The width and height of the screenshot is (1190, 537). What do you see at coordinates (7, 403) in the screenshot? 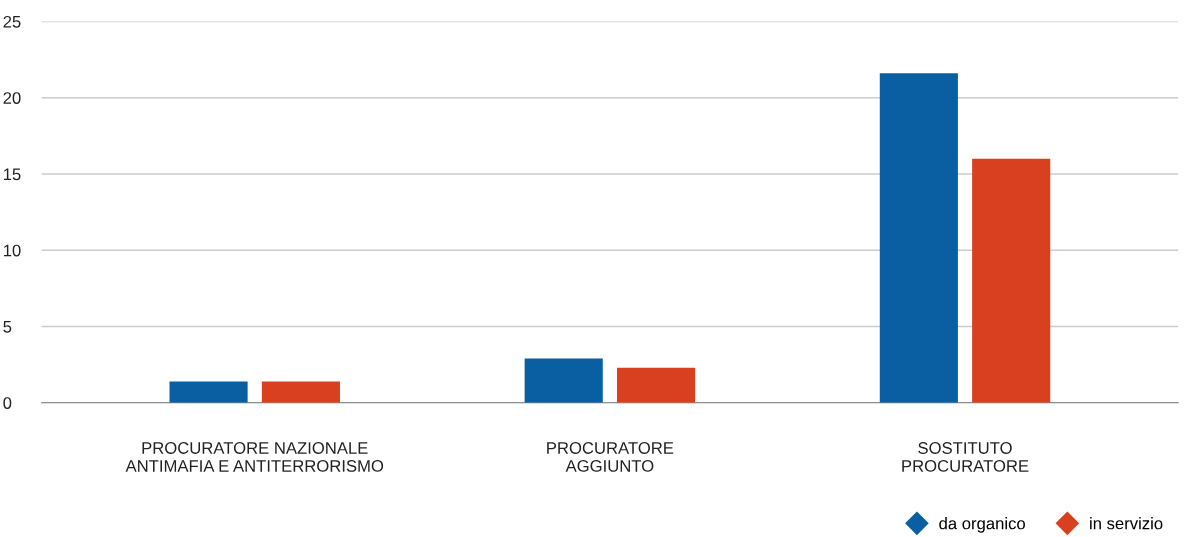
I see `y-tick-label: 0` at bounding box center [7, 403].